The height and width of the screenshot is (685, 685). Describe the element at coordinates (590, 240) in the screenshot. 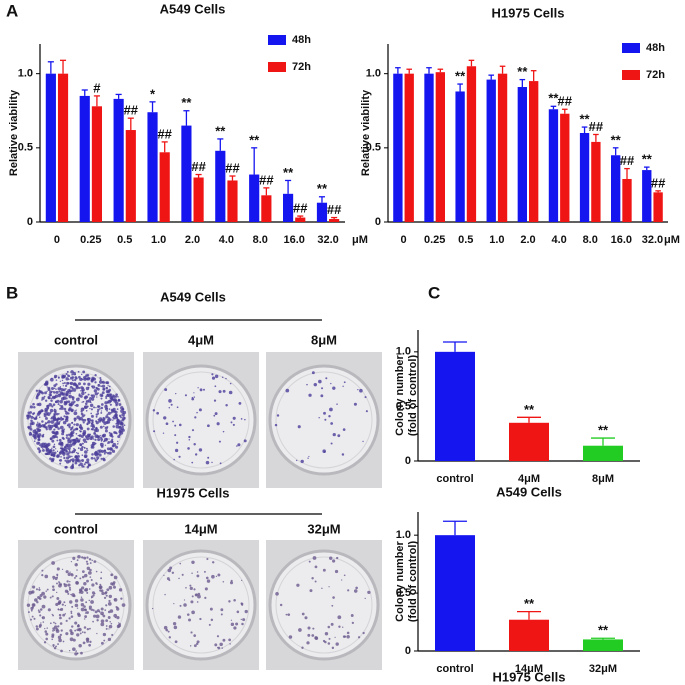

I see `x-tick-label: 8.0` at that location.